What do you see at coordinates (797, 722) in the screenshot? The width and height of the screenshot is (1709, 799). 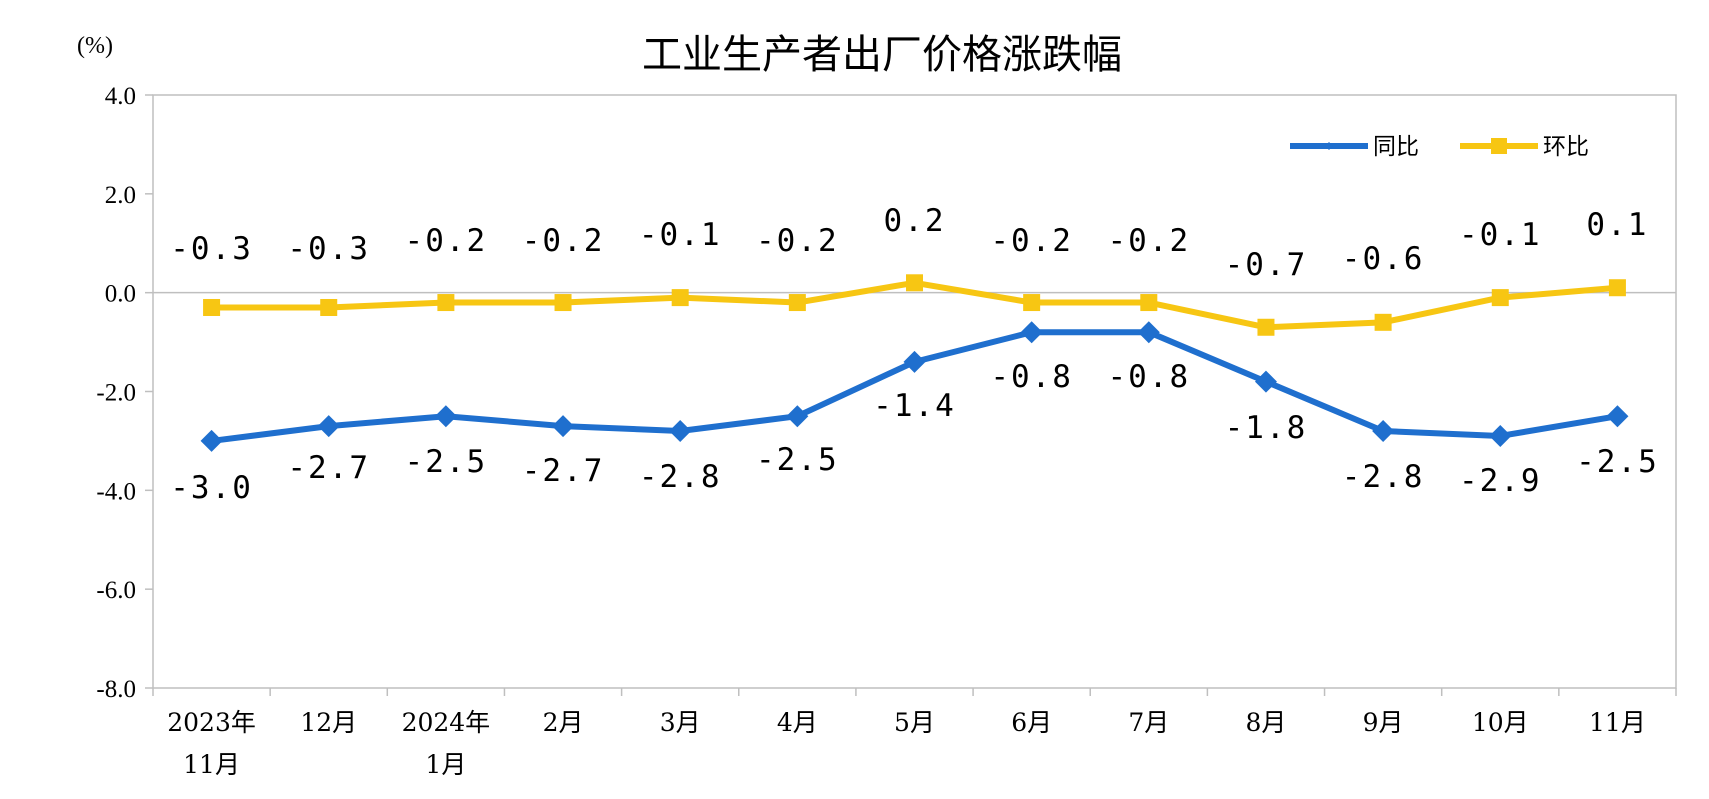 I see `x-tick-label: 4月` at bounding box center [797, 722].